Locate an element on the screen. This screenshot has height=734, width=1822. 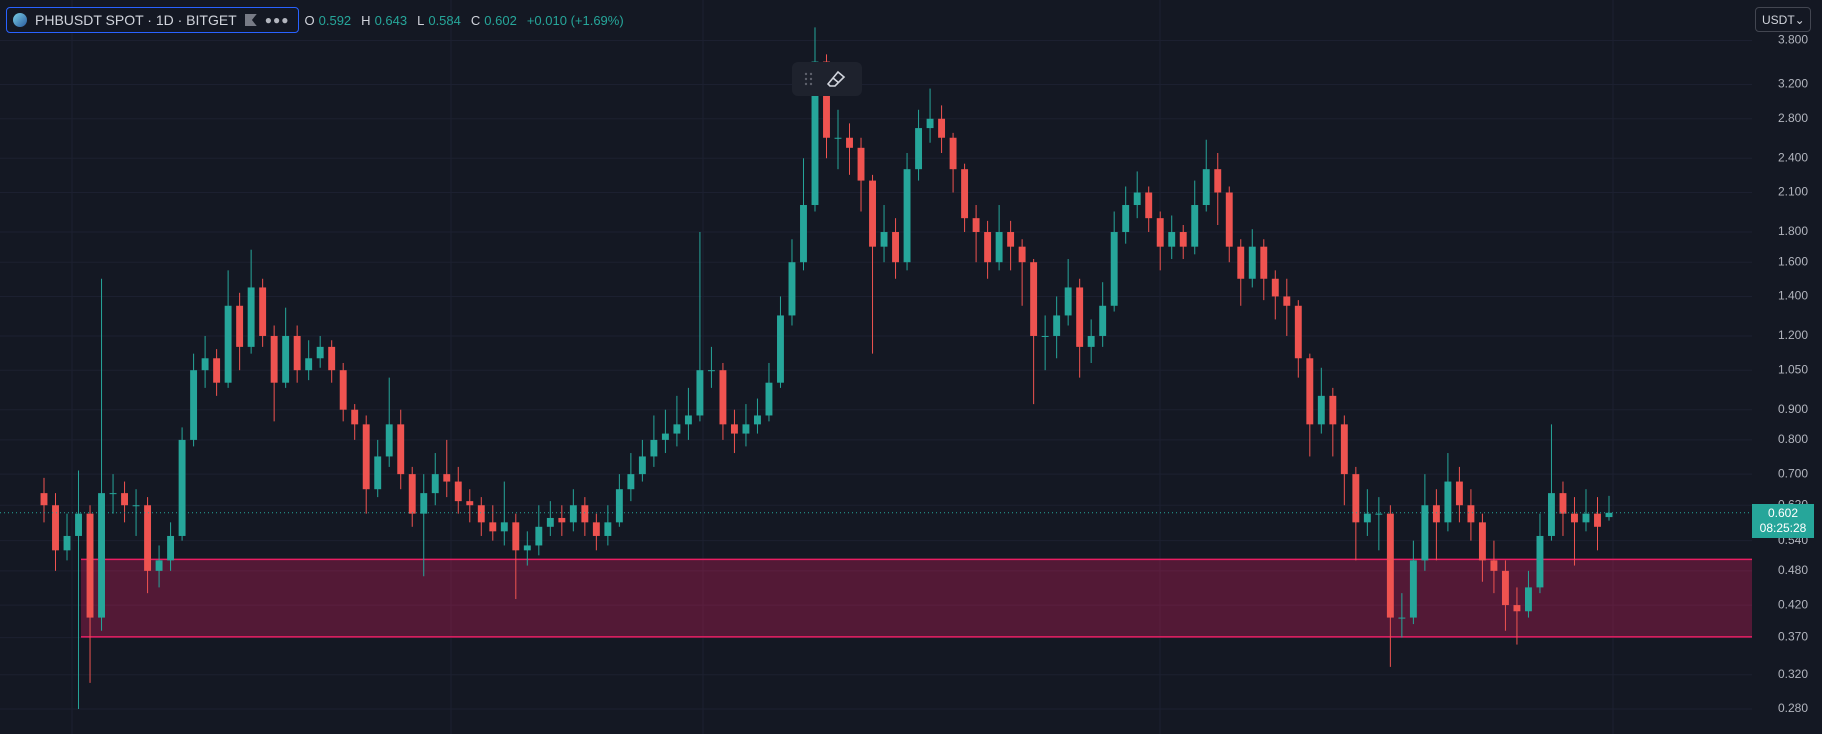
ohlc-key: L is located at coordinates (421, 20).